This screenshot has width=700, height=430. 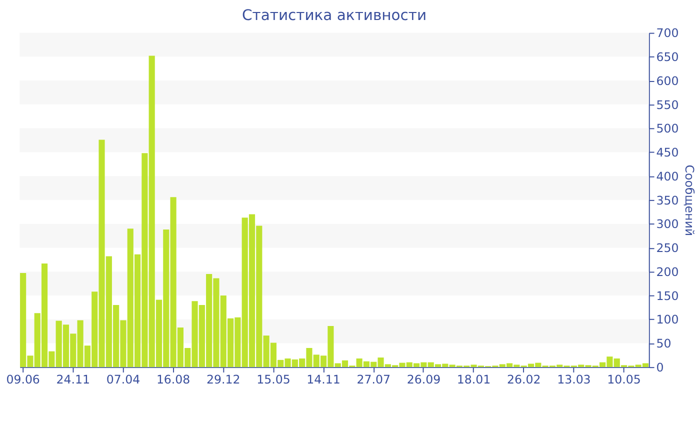 I want to click on x-tick-label: 16.08, so click(x=173, y=379).